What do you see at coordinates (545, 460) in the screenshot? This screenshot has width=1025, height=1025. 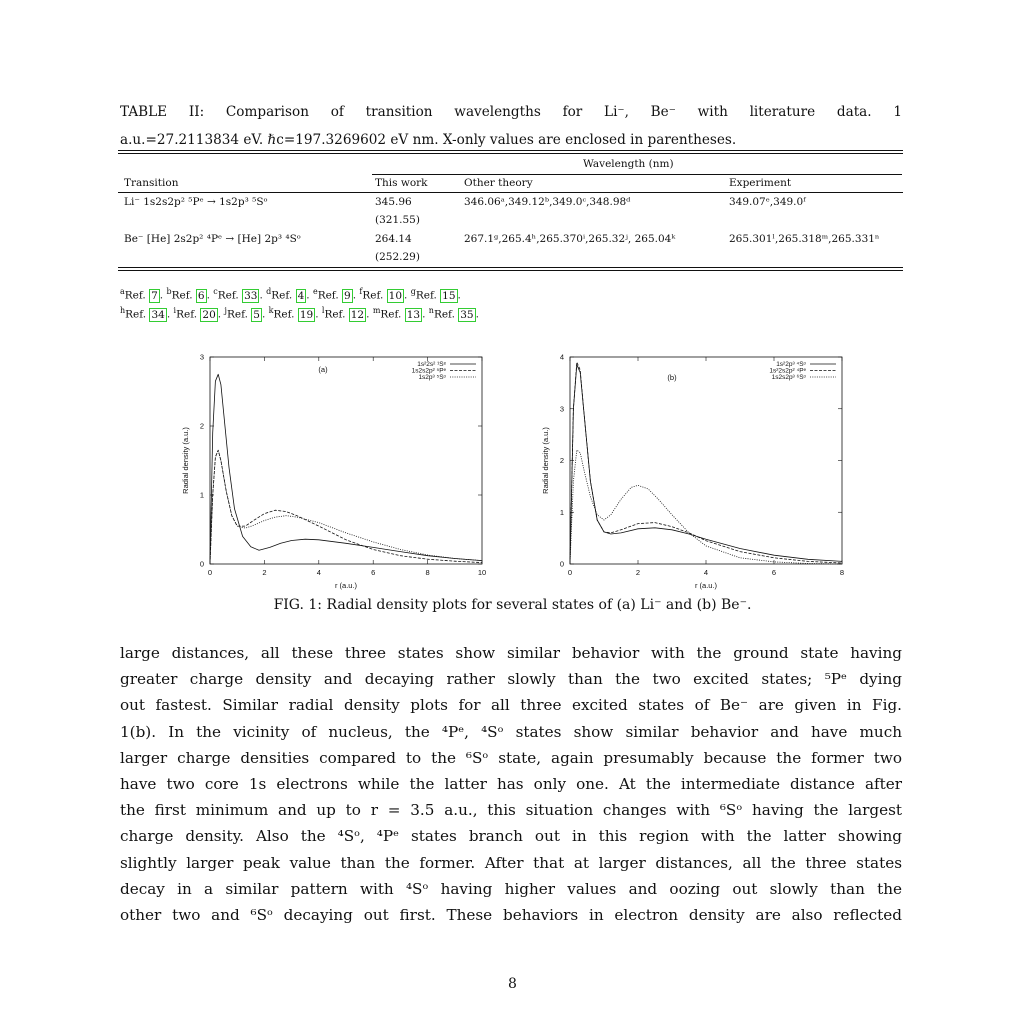 I see `y-axis-label: Radial density (a.u.)` at bounding box center [545, 460].